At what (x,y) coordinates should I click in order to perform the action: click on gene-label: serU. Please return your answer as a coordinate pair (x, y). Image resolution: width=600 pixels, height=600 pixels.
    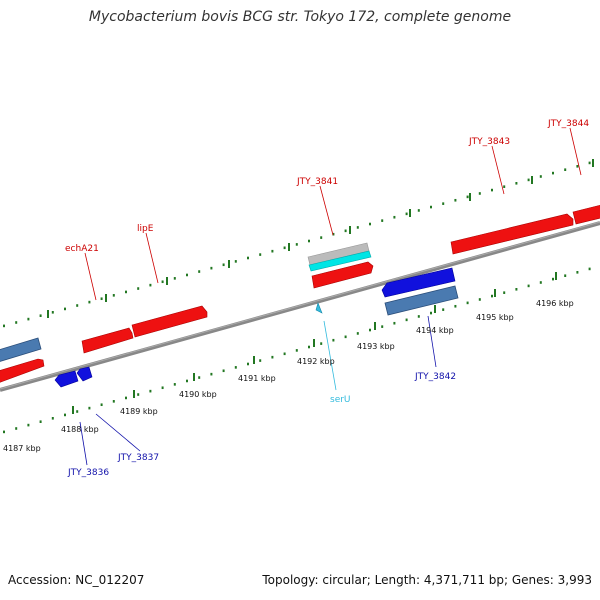
    Looking at the image, I should click on (340, 400).